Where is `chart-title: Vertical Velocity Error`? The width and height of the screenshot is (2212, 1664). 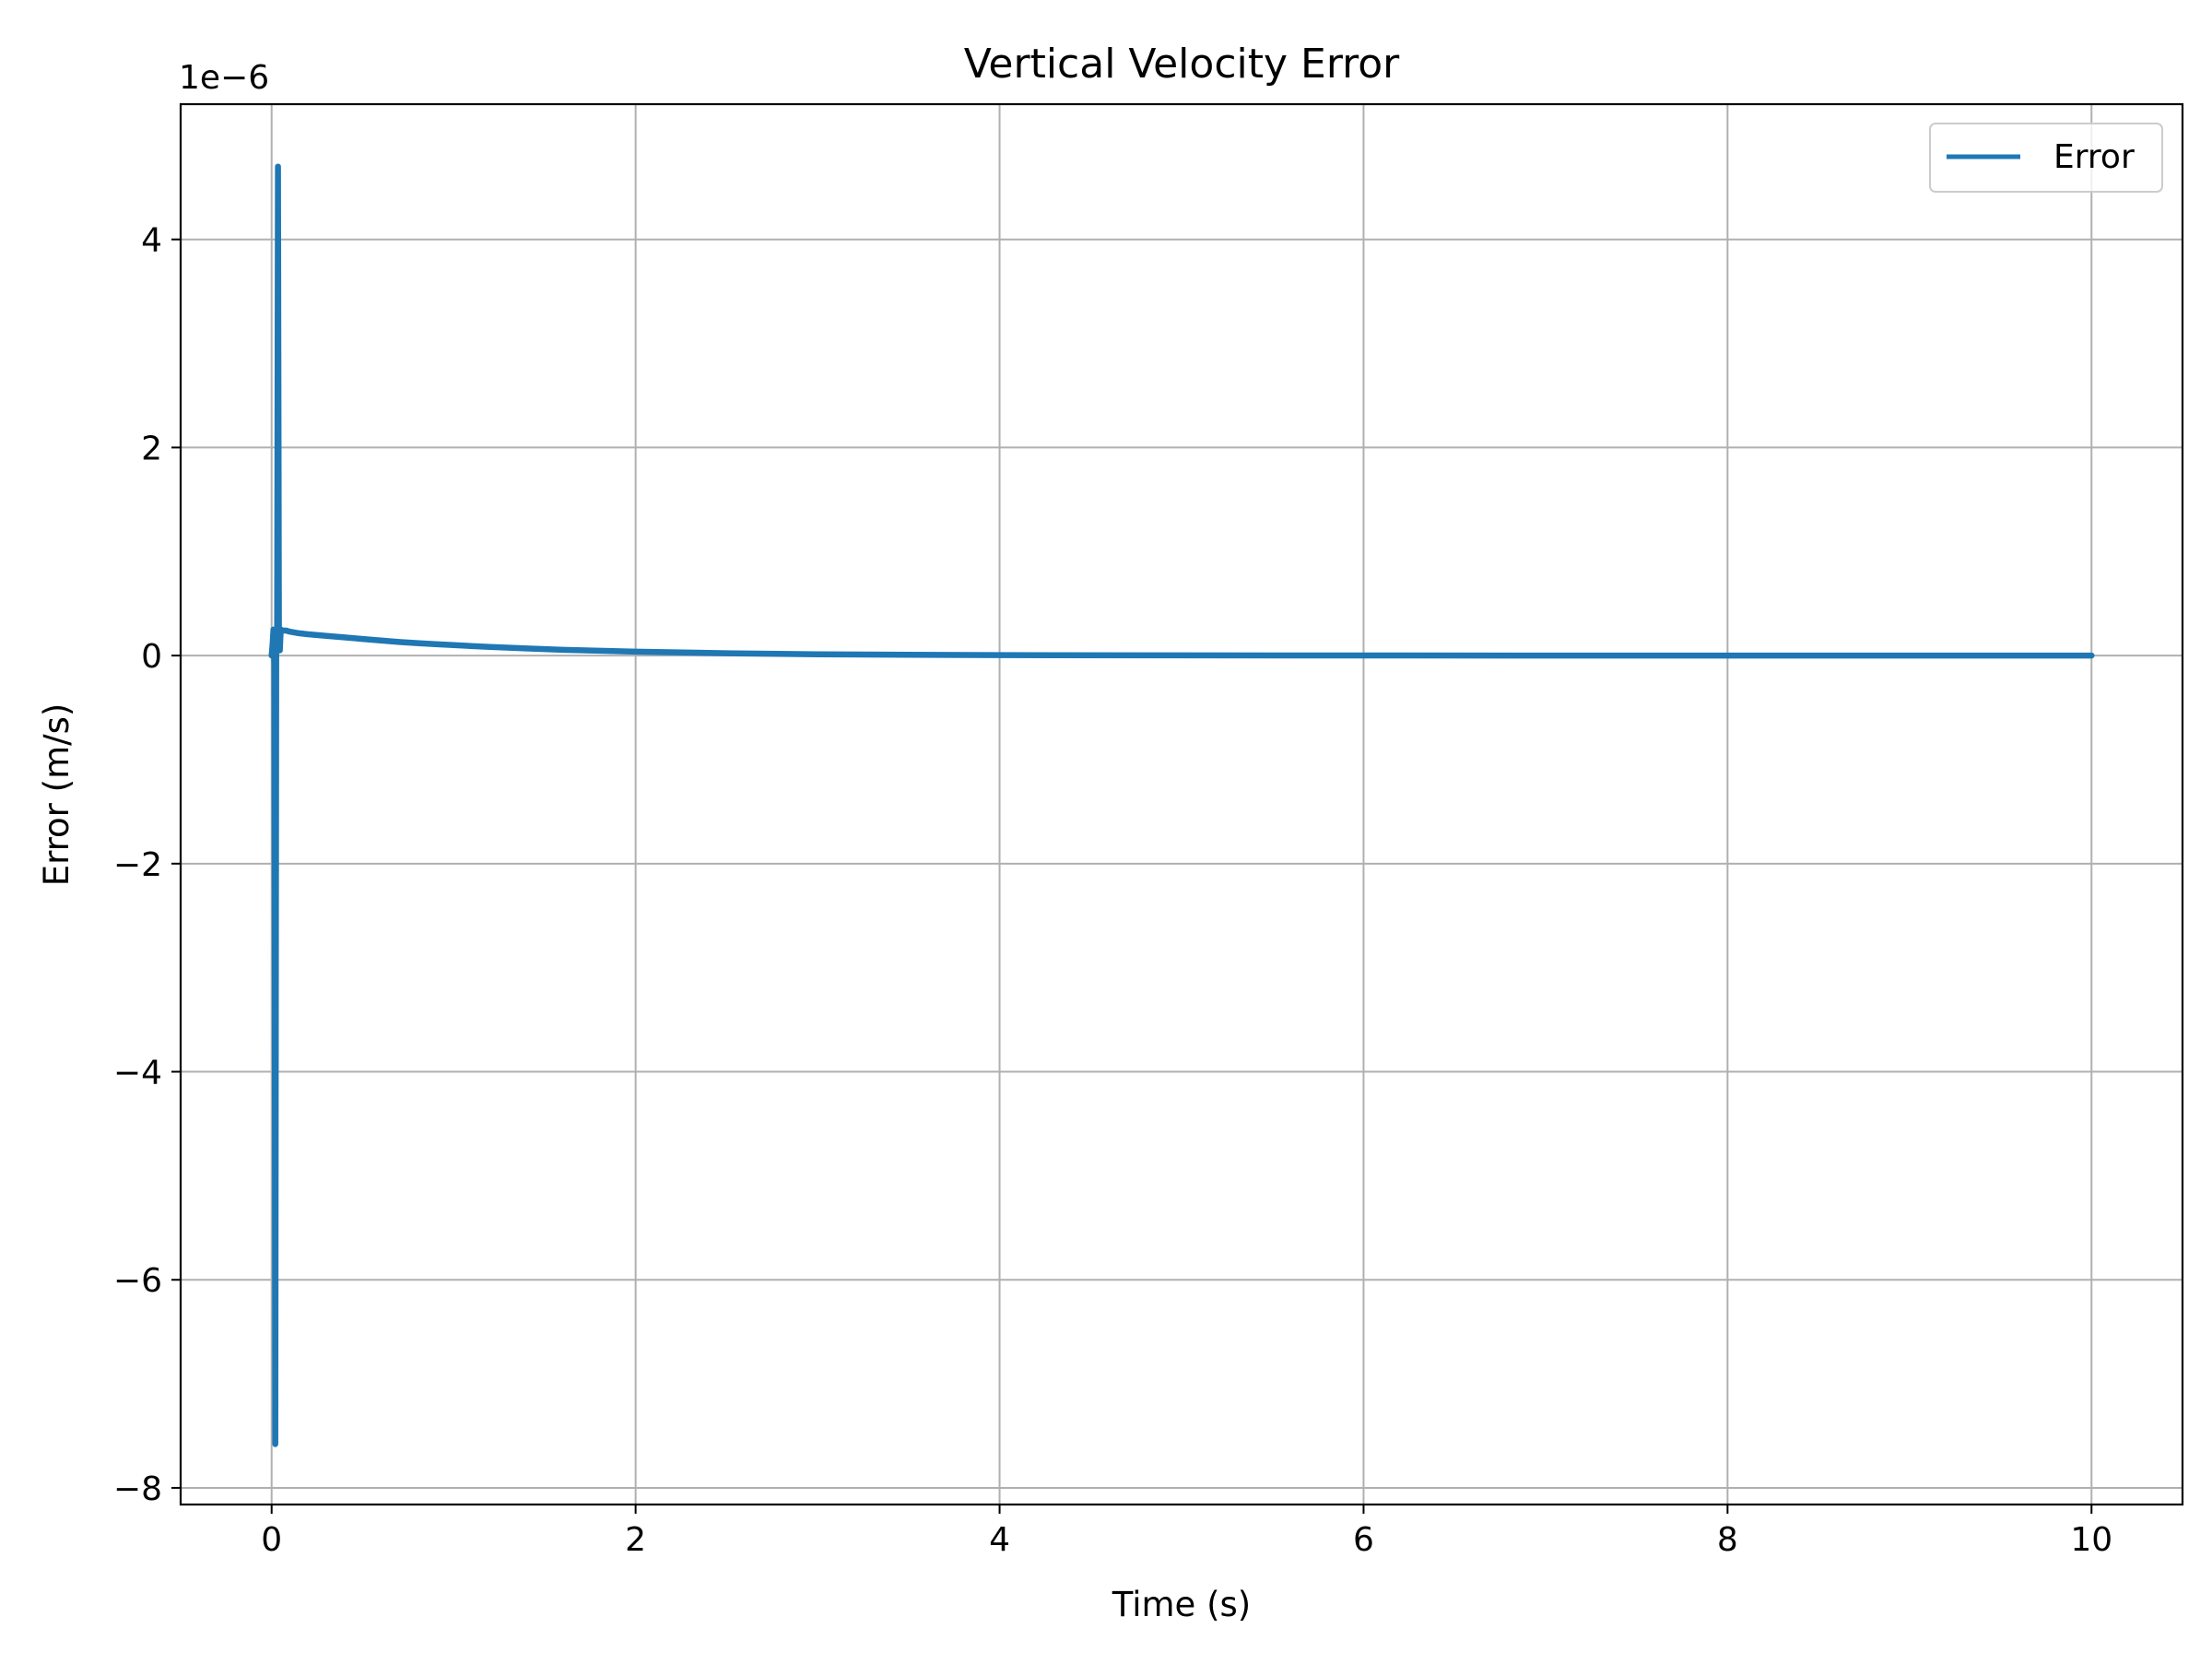
chart-title: Vertical Velocity Error is located at coordinates (1182, 64).